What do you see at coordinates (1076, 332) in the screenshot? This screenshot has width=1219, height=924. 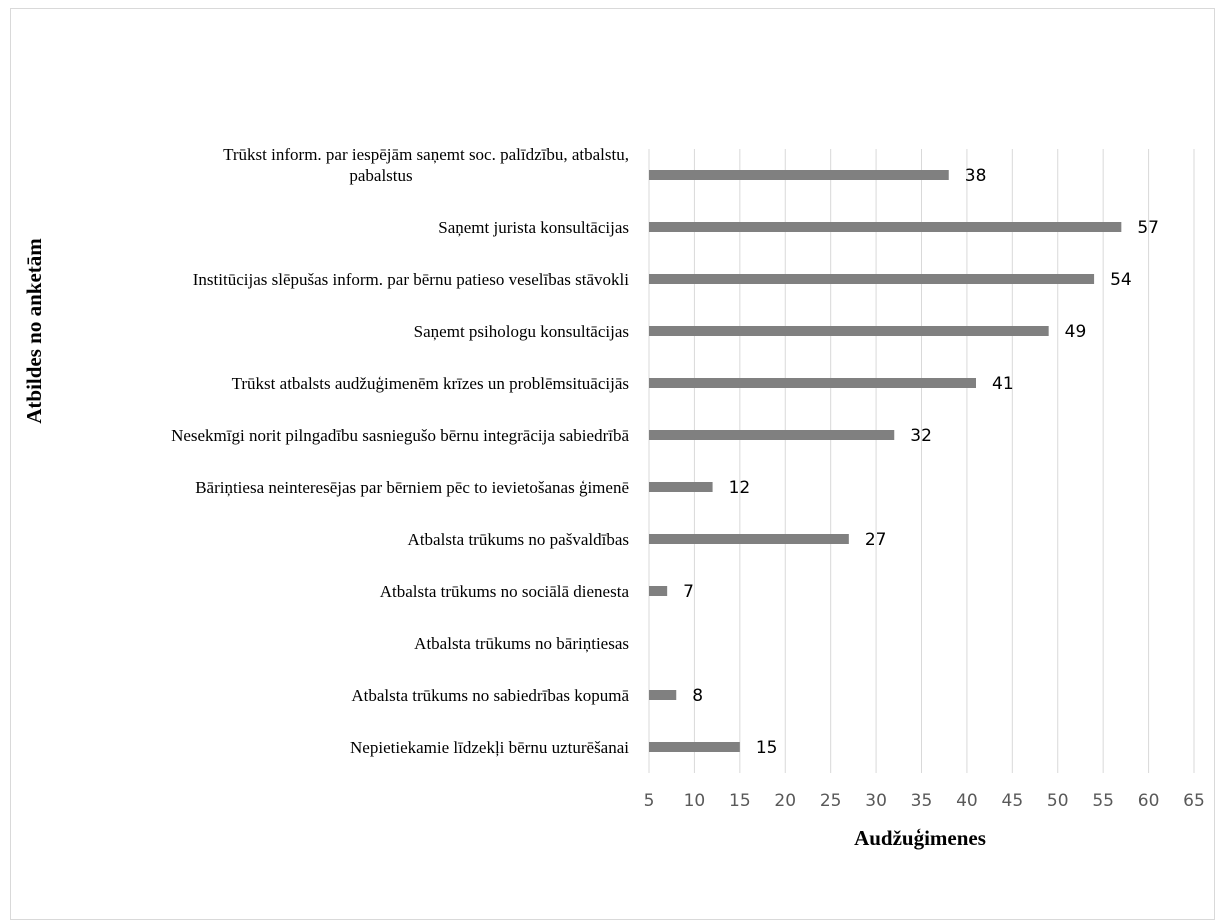 I see `data-label: 49` at bounding box center [1076, 332].